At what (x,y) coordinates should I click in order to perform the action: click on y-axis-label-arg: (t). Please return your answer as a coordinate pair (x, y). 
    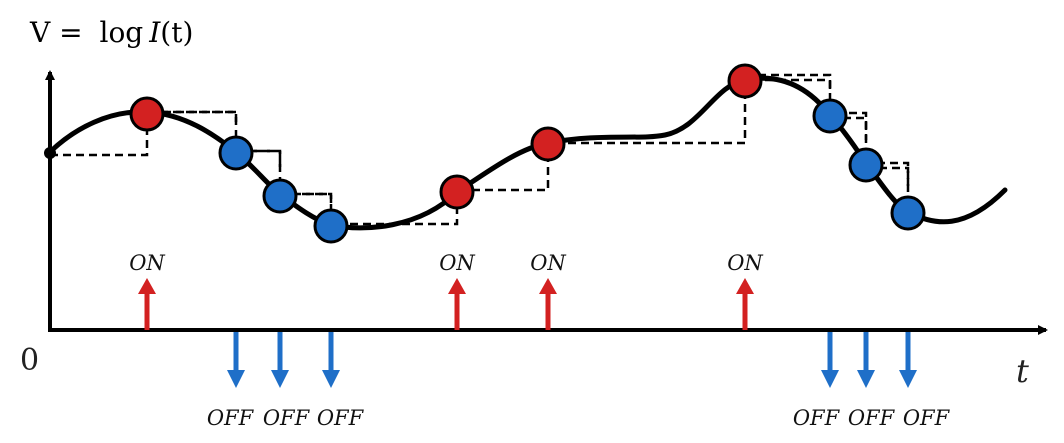
    Looking at the image, I should click on (176, 32).